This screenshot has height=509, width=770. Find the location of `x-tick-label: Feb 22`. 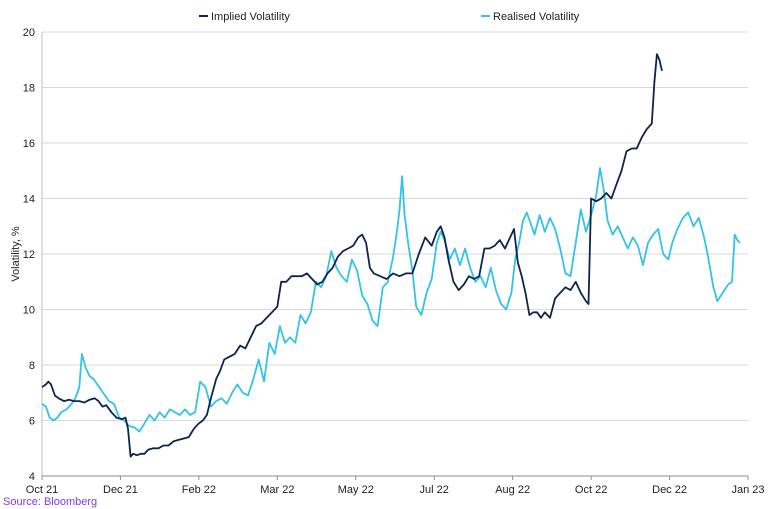

x-tick-label: Feb 22 is located at coordinates (199, 490).